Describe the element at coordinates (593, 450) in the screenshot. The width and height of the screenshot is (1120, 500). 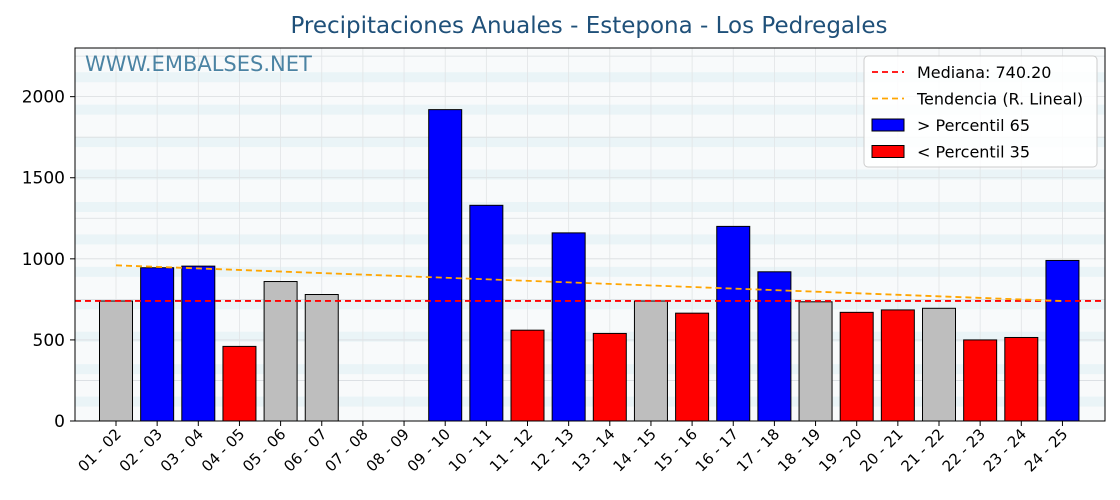
I see `x-tick-label: 13 - 14` at that location.